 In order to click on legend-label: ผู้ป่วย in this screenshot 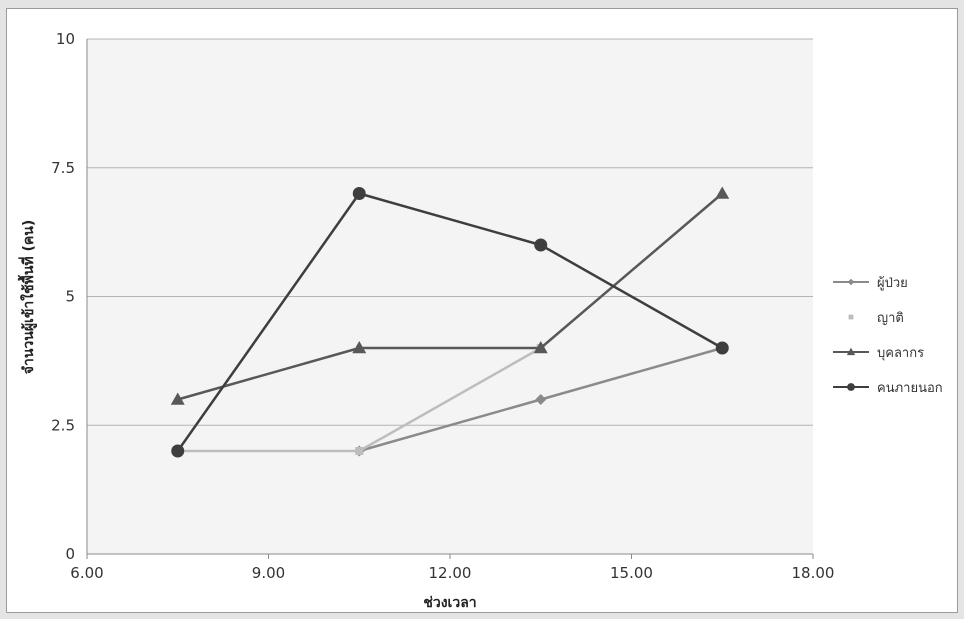, I will do `click(892, 283)`.